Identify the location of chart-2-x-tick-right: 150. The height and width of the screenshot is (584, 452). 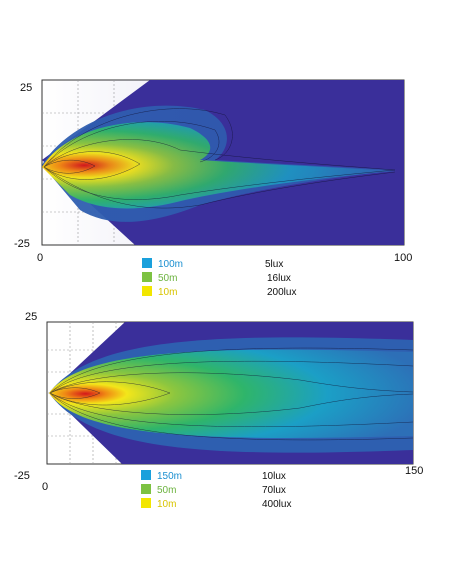
(414, 471).